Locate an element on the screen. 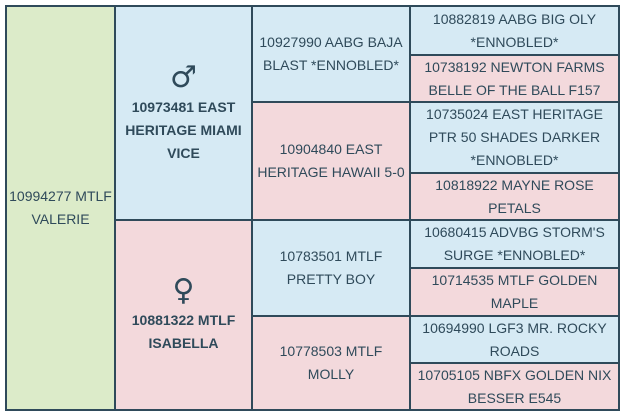  great-grandparent-cell-6: 10714535 MTLF GOLDEN MAPLE is located at coordinates (514, 292).